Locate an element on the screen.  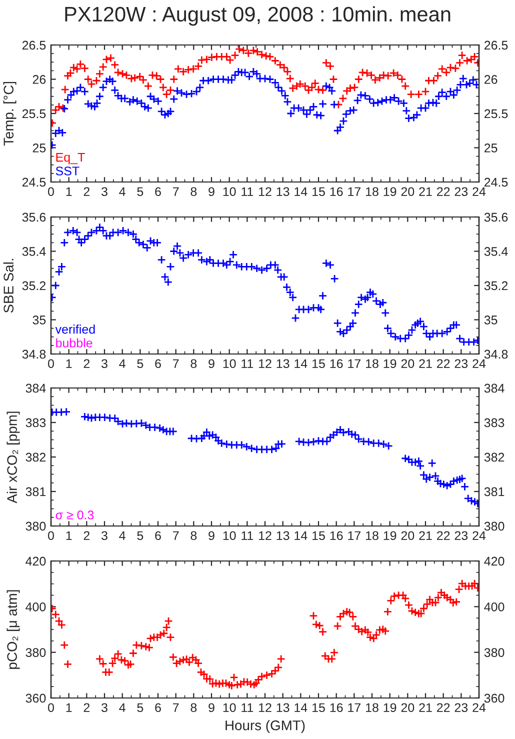
y-tick-label: 26 is located at coordinates (39, 79).